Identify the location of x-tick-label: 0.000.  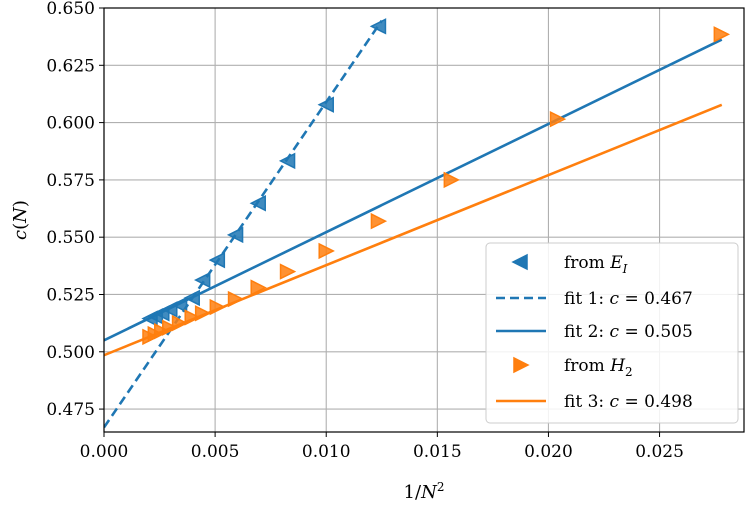
(104, 452).